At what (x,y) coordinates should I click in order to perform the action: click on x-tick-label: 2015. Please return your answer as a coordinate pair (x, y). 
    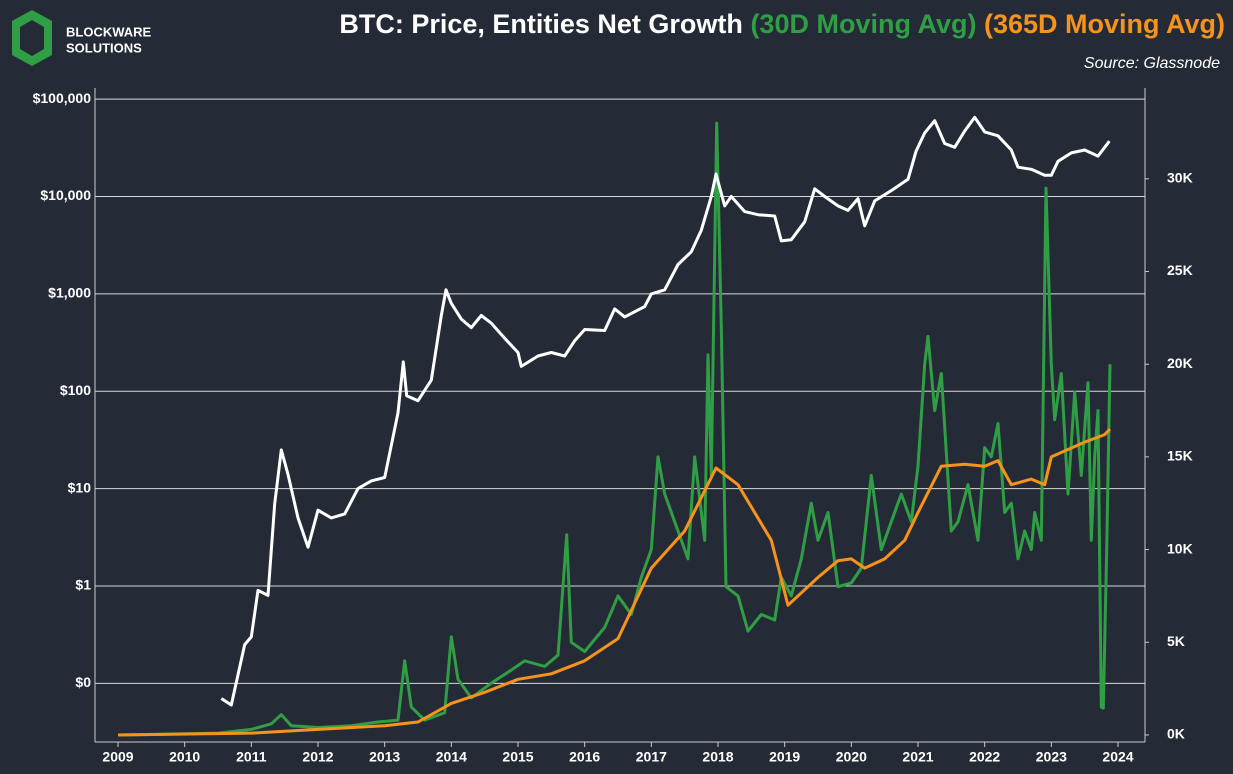
    Looking at the image, I should click on (517, 757).